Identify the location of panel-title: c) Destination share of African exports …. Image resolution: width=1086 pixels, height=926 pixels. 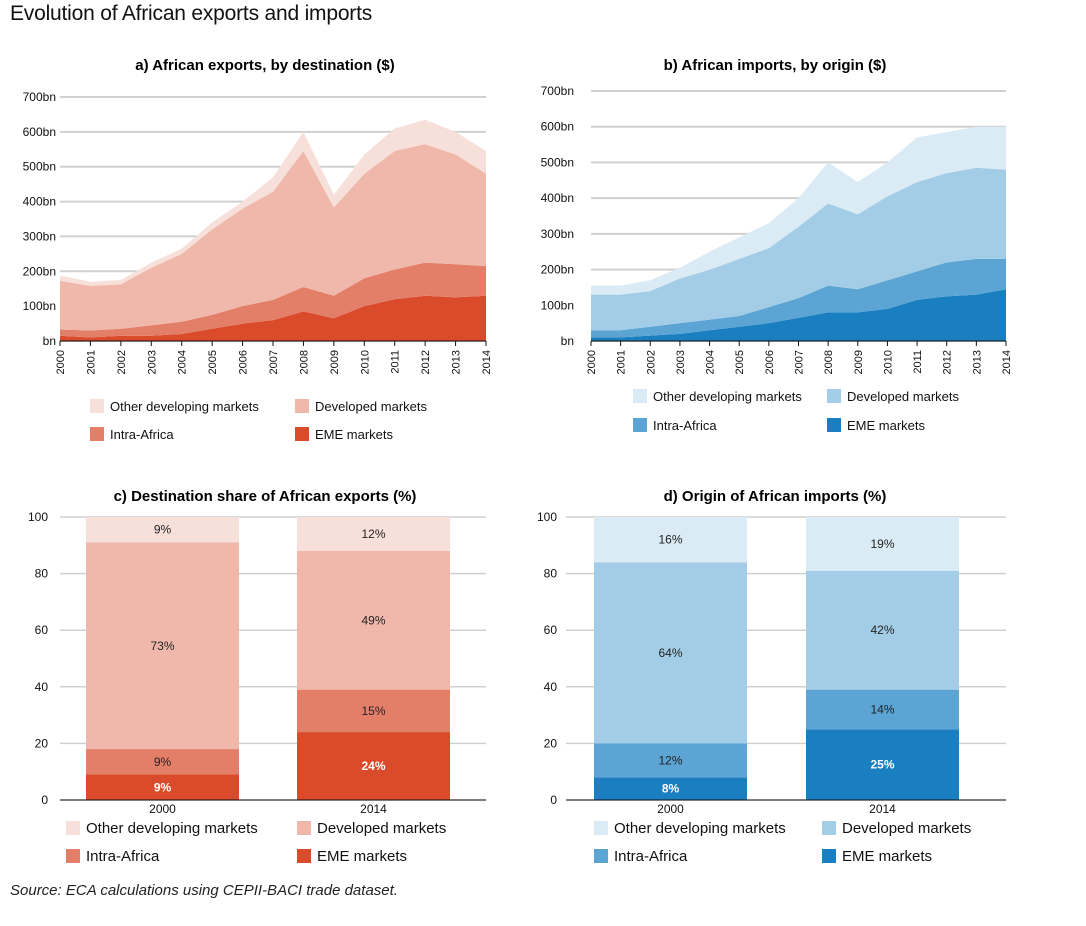
(265, 496).